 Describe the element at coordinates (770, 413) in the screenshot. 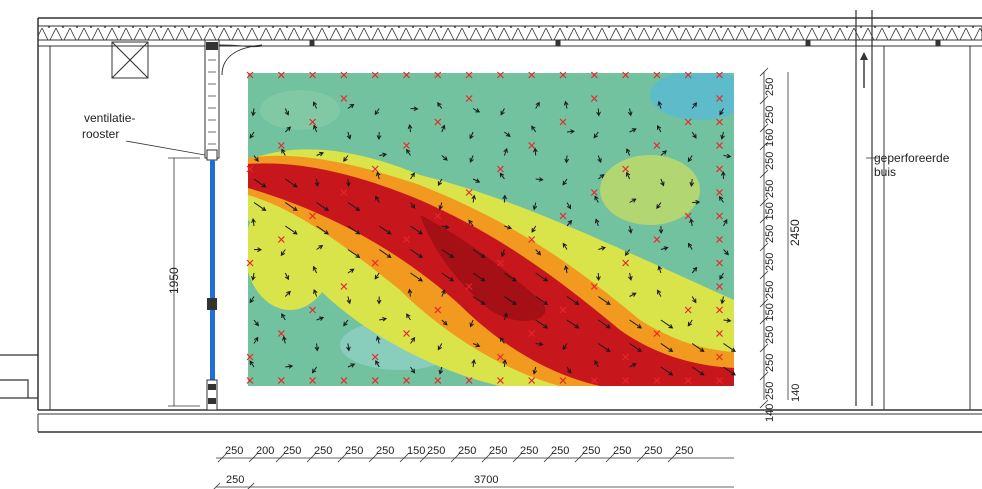

I see `right-dim-label: 140` at that location.